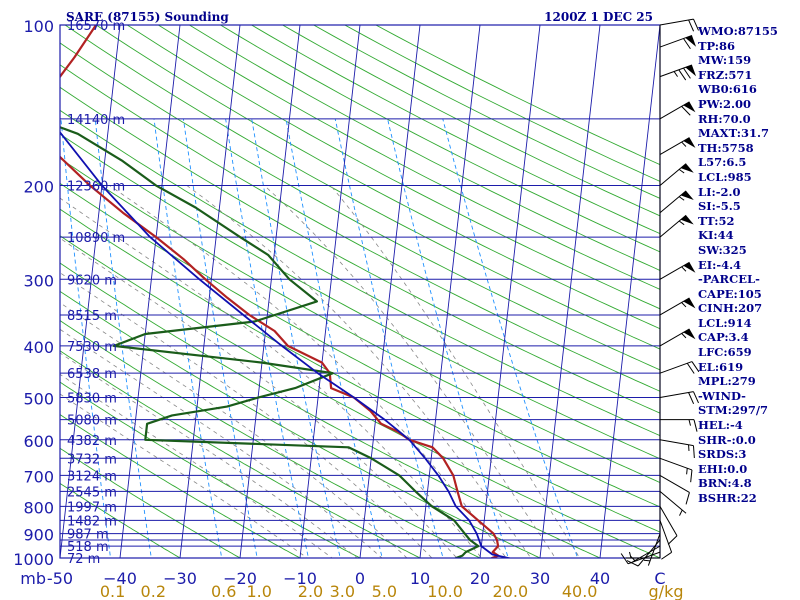 This screenshot has height=600, width=800. What do you see at coordinates (719, 191) in the screenshot?
I see `stat-line: LI:-2.0` at bounding box center [719, 191].